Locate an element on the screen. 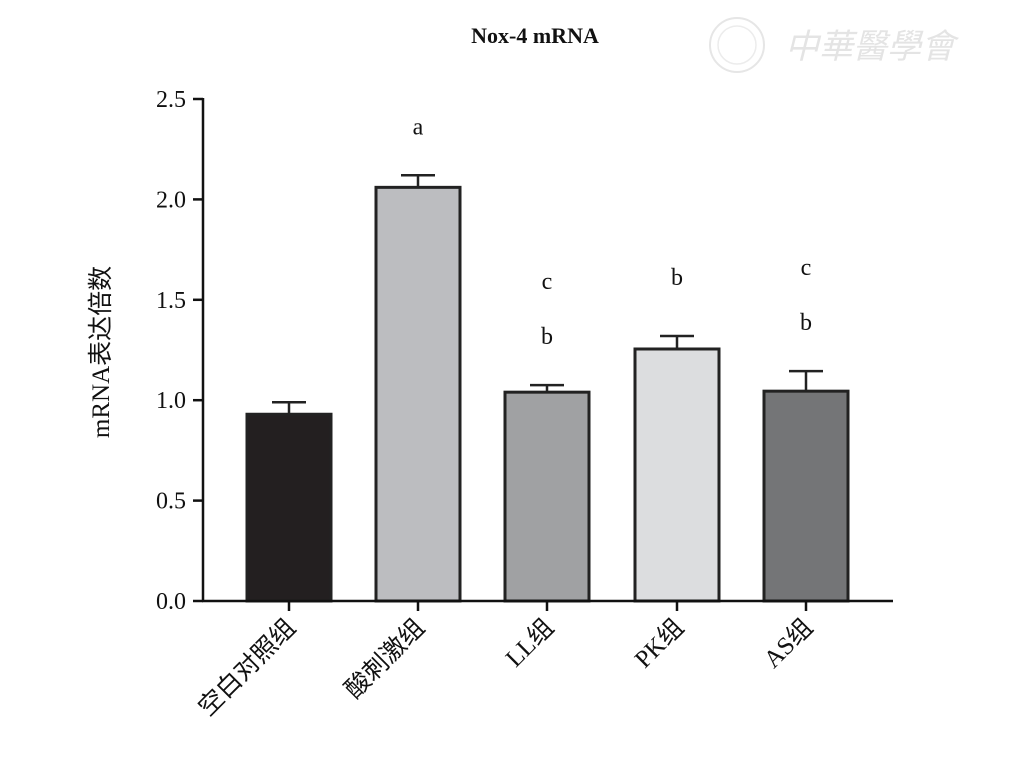  svg-text: 中華醫學會 is located at coordinates (872, 47).